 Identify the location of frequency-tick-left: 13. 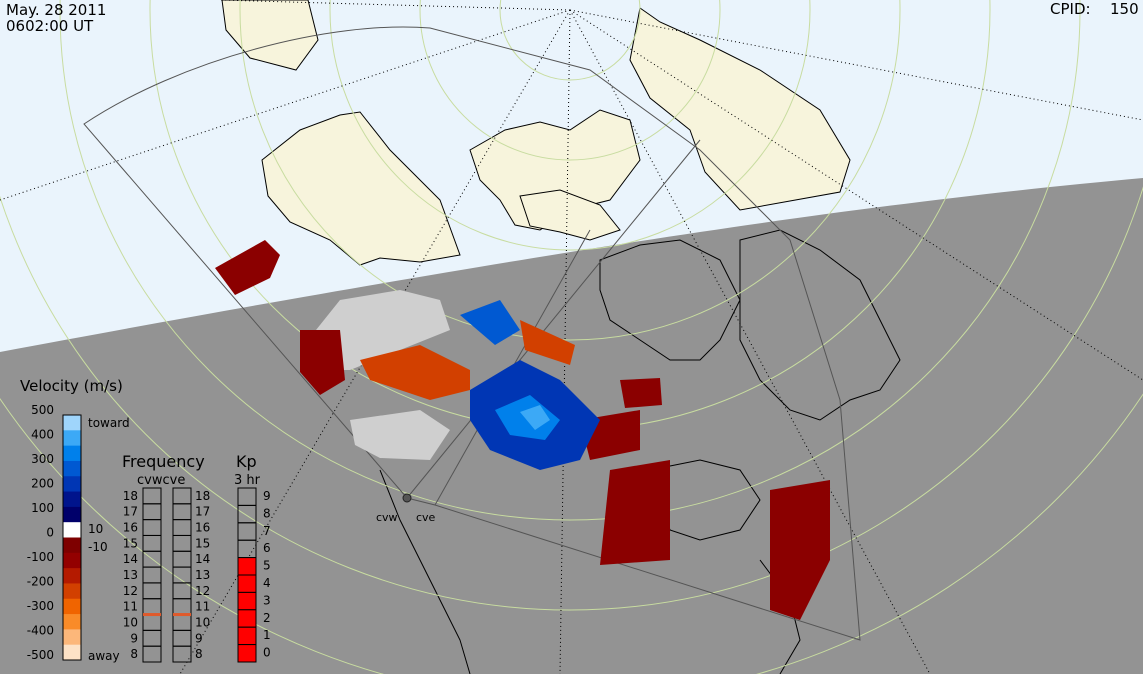
(130, 575).